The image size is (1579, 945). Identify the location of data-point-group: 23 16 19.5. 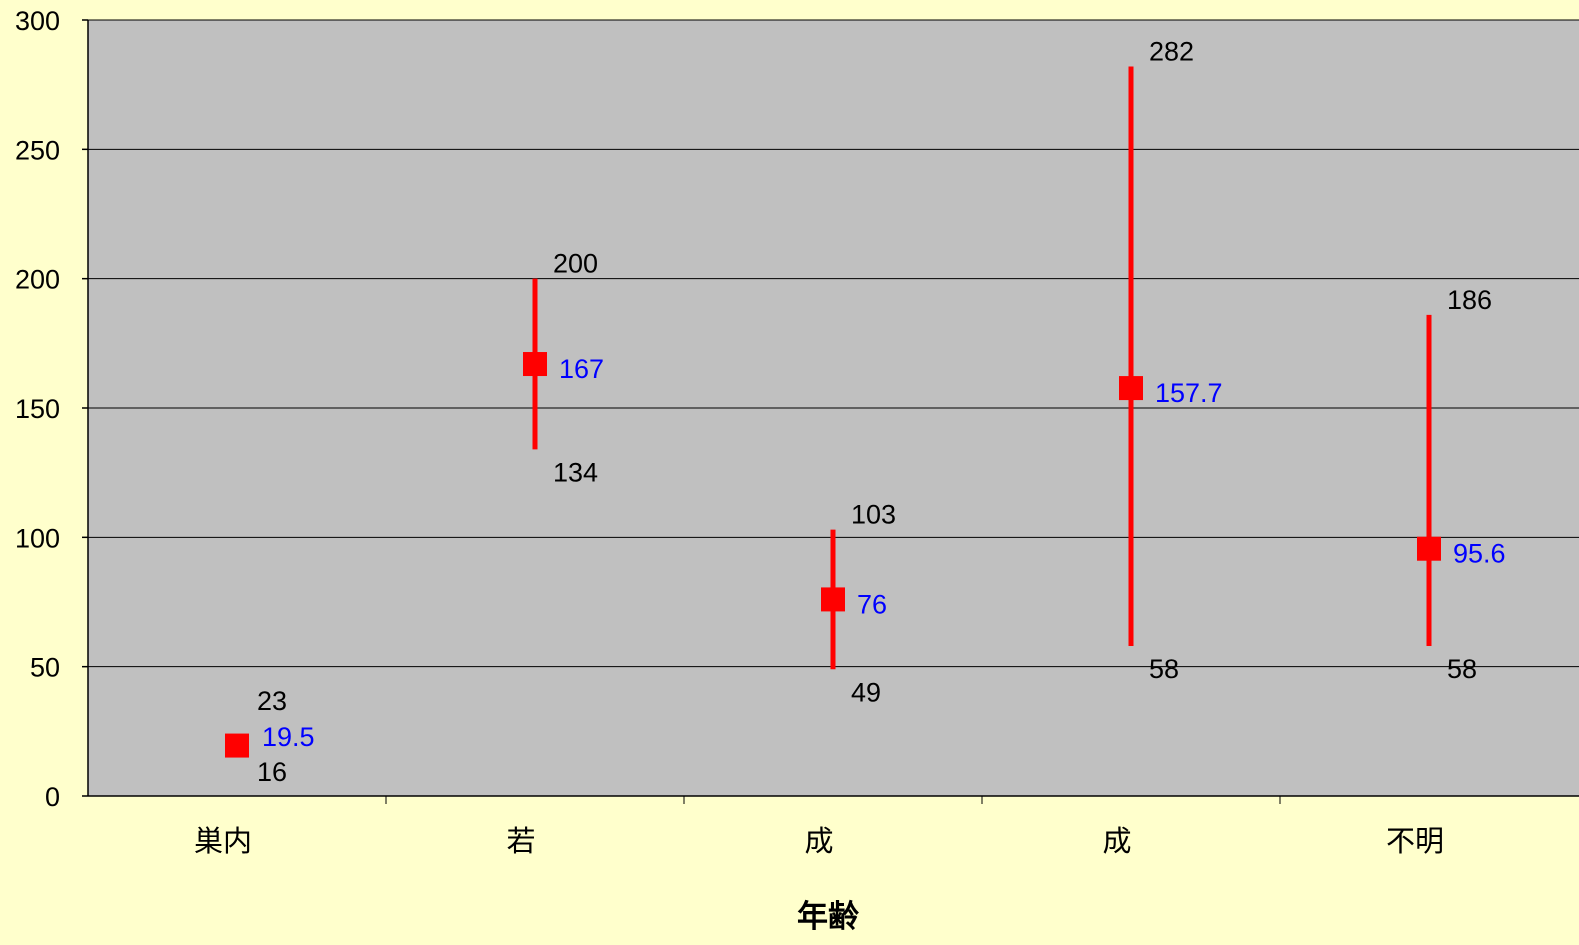
(270, 736).